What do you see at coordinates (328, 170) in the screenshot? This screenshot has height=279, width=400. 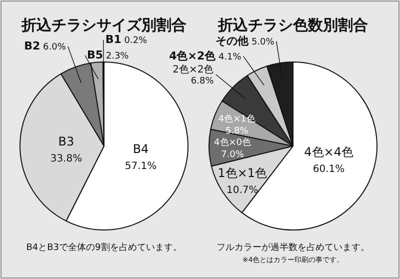 I see `data-label: 60.1%` at bounding box center [328, 170].